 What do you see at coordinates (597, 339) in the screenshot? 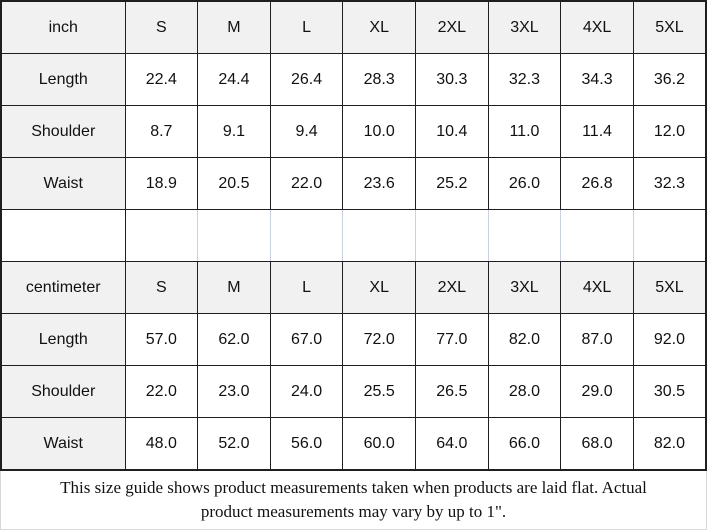
I see `value-cell: 87.0` at bounding box center [597, 339].